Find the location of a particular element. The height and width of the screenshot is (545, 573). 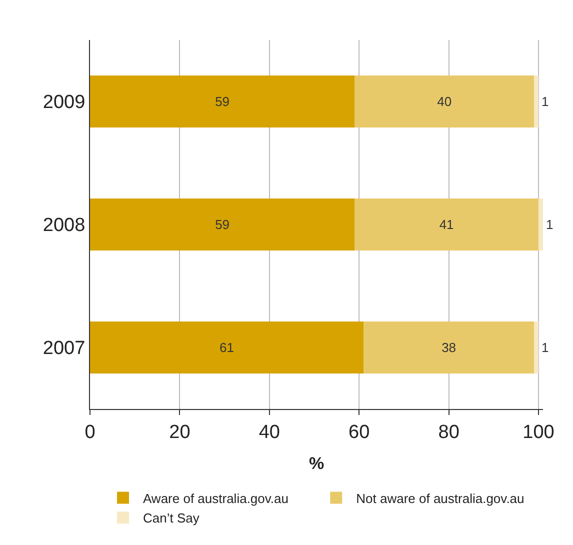

data-label: 41 is located at coordinates (446, 224).